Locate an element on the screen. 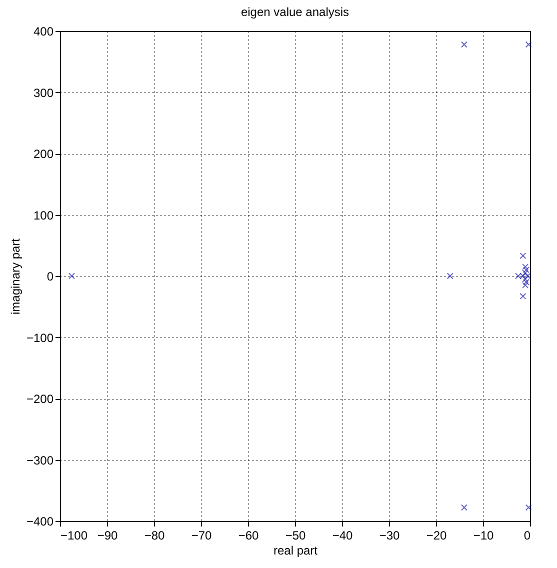 This screenshot has width=557, height=568. x-axis-title: real part is located at coordinates (295, 551).